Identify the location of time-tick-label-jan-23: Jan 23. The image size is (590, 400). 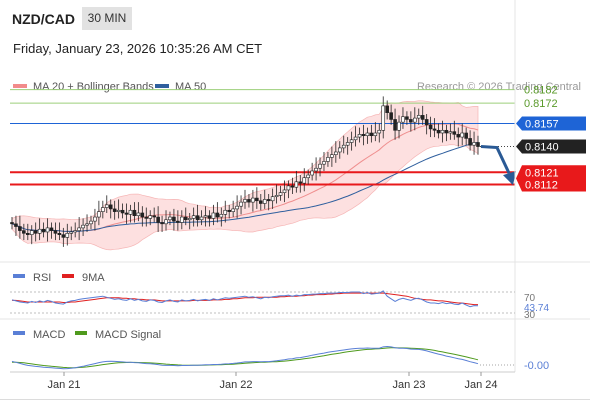
(408, 385).